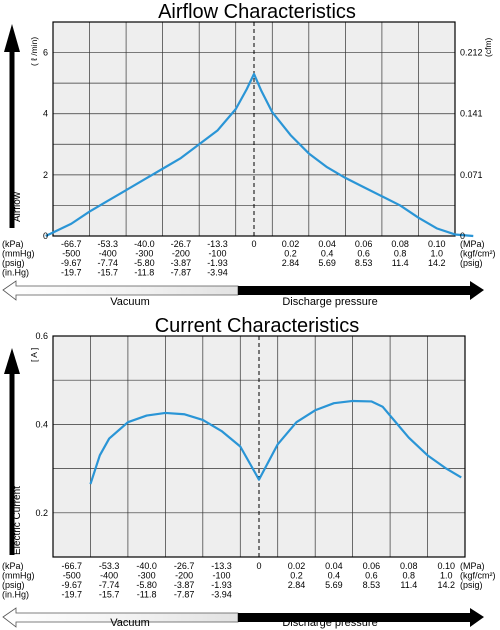  What do you see at coordinates (253, 244) in the screenshot?
I see `scale-tick-label: 0` at bounding box center [253, 244].